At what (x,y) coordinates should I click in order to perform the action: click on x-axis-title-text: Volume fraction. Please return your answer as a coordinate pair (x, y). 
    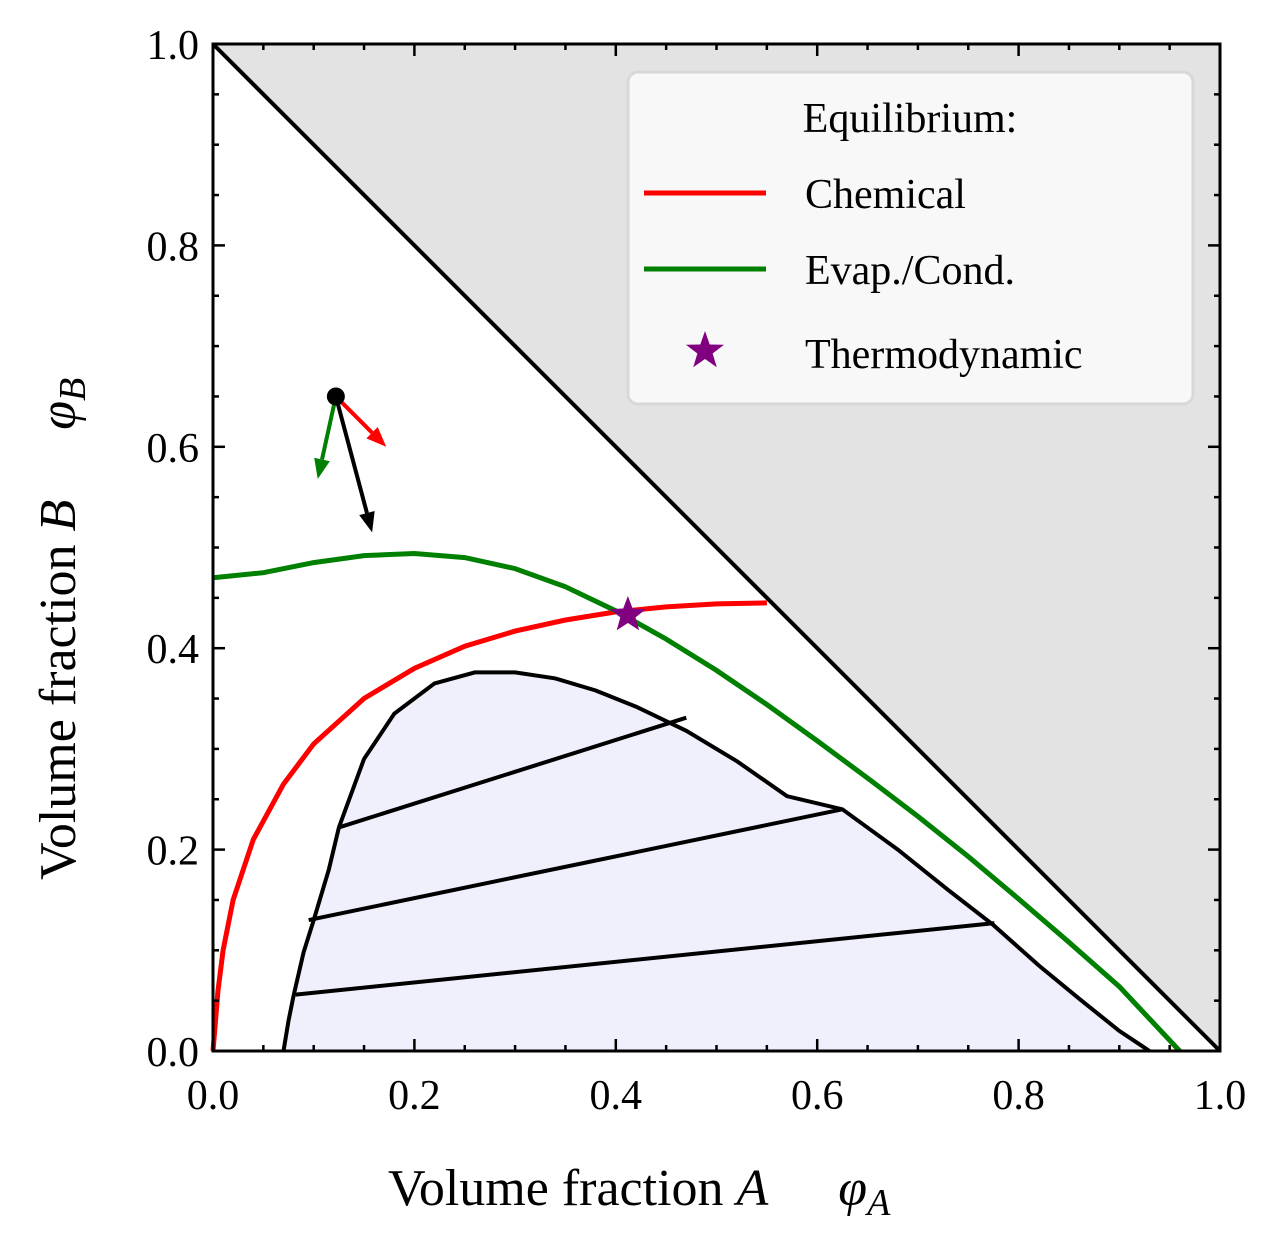
    Looking at the image, I should click on (562, 1188).